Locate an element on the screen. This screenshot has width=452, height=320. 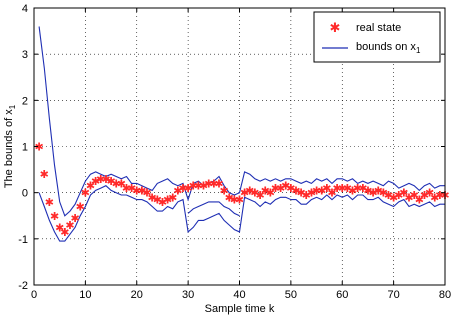
x-tick-label: 30 is located at coordinates (188, 295).